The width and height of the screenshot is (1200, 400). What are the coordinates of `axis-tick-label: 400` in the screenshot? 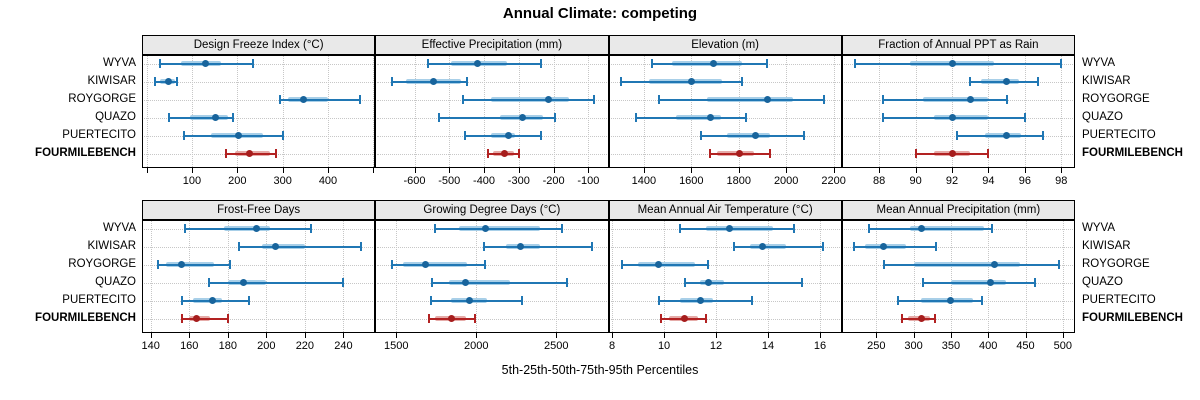 It's located at (328, 181).